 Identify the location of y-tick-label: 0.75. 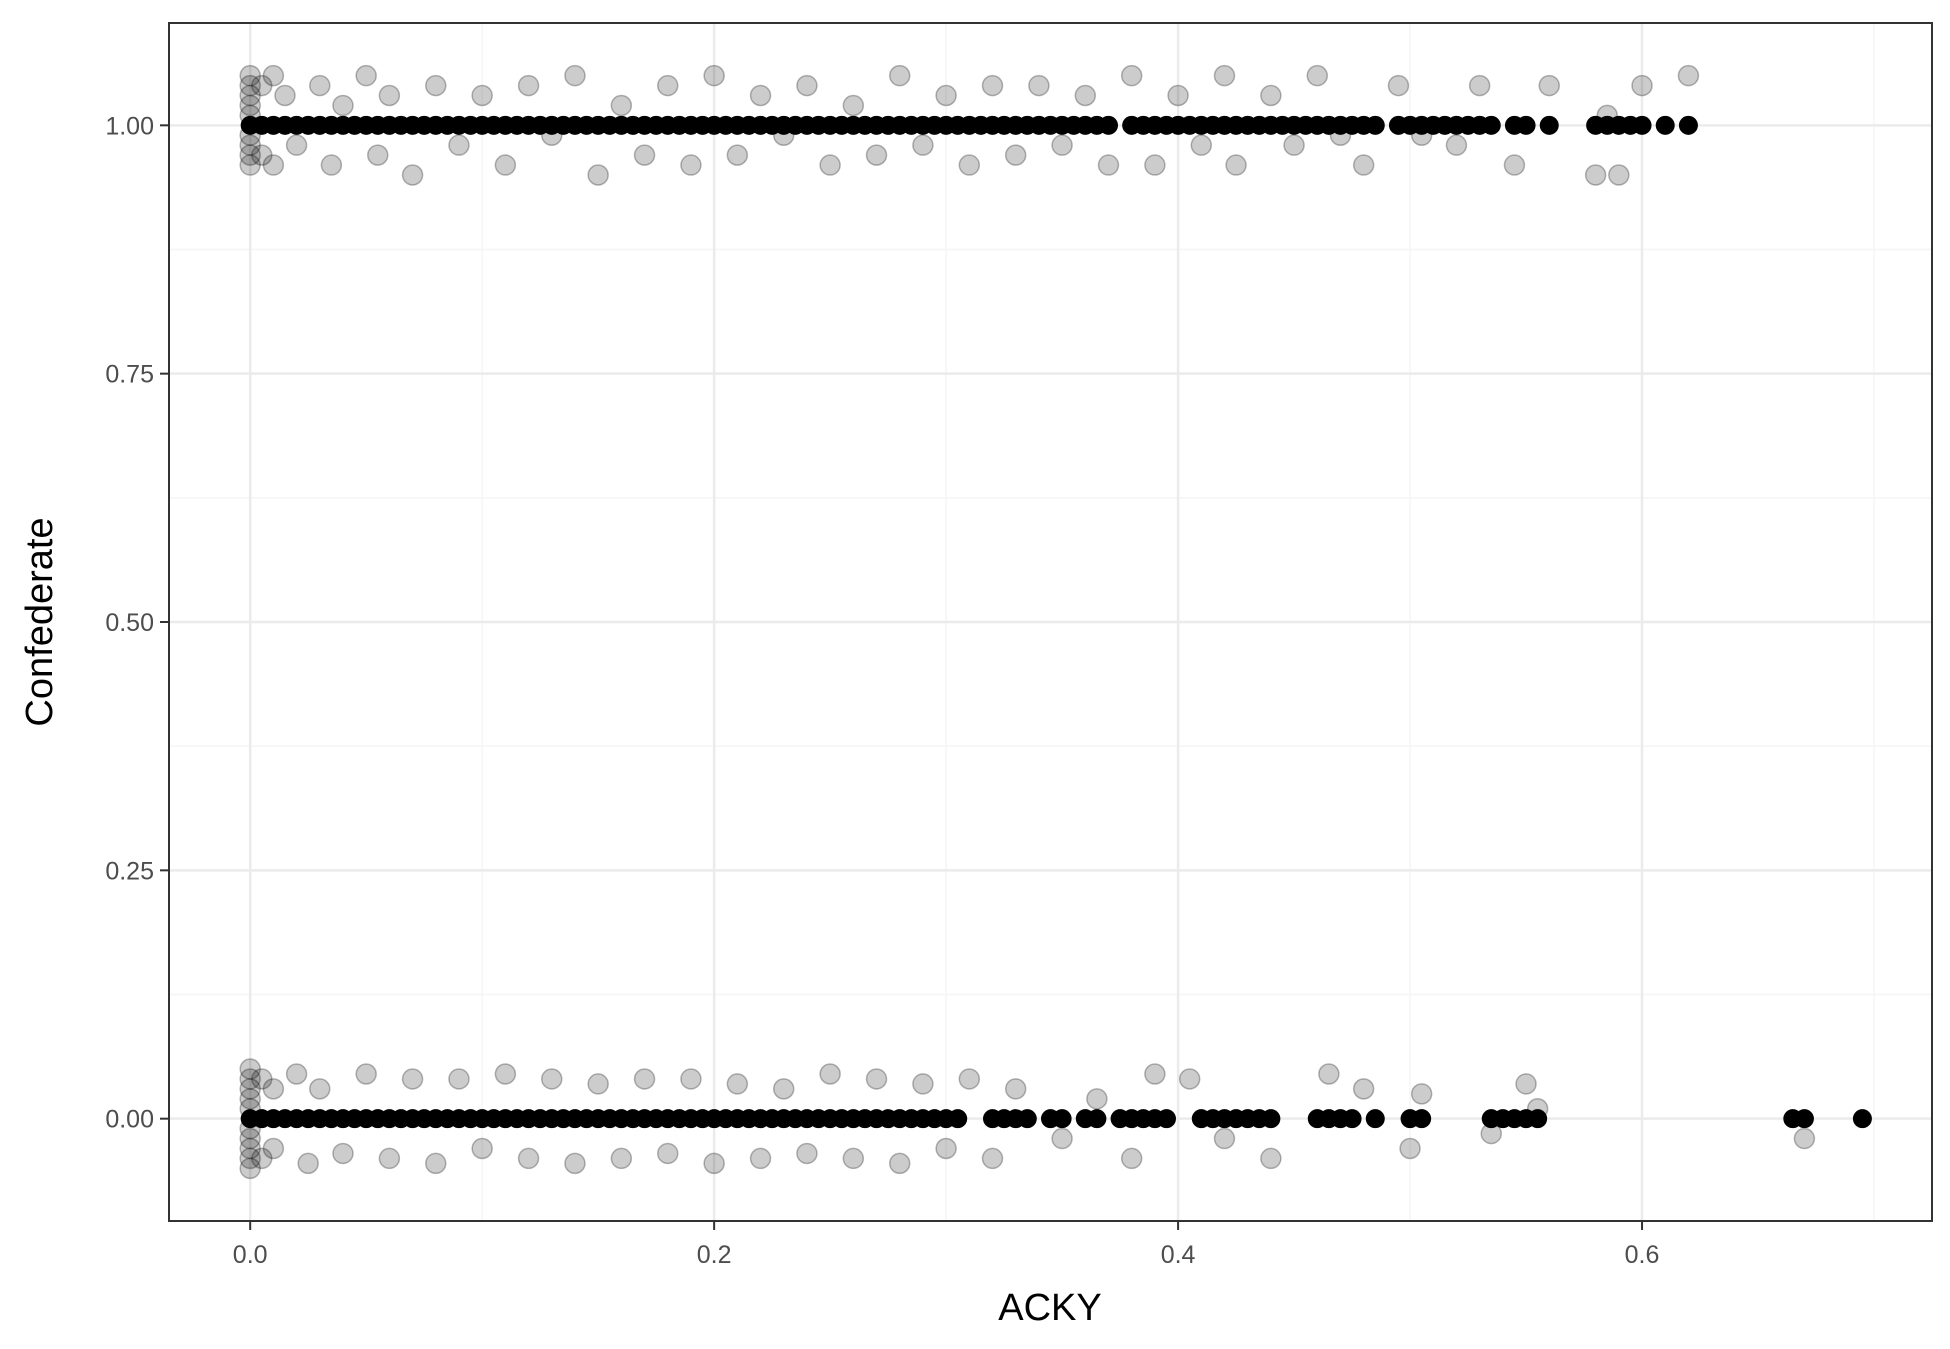
(129, 375).